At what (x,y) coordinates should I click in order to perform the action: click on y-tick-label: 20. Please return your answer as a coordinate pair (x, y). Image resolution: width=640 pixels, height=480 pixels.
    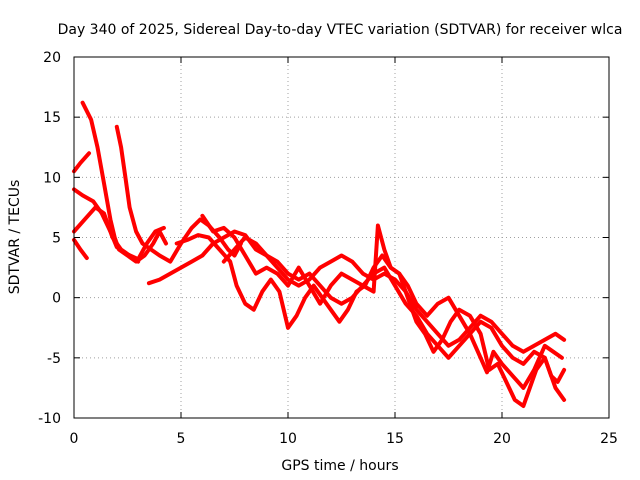
    Looking at the image, I should click on (52, 58).